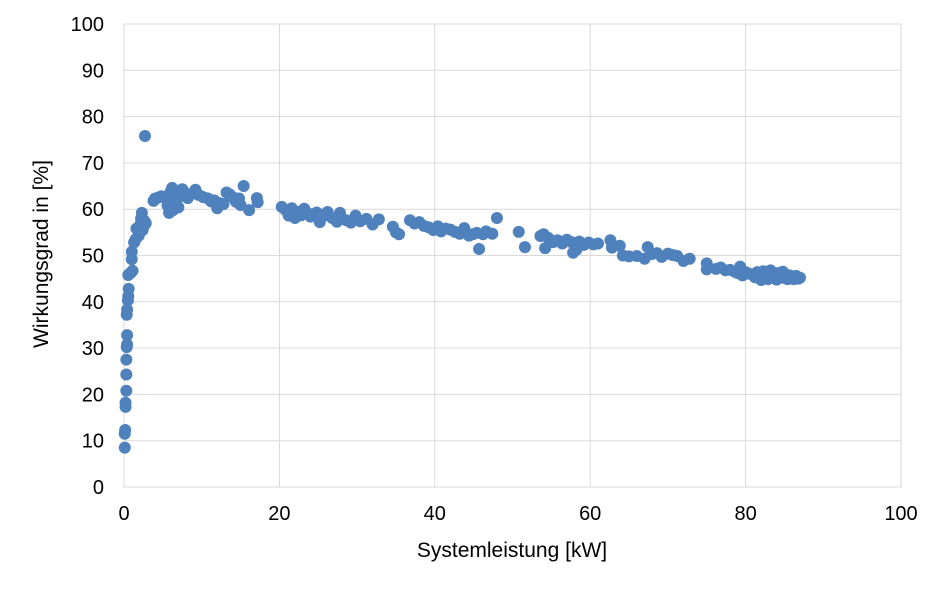 The height and width of the screenshot is (591, 945). I want to click on x-tick-label: 80, so click(745, 514).